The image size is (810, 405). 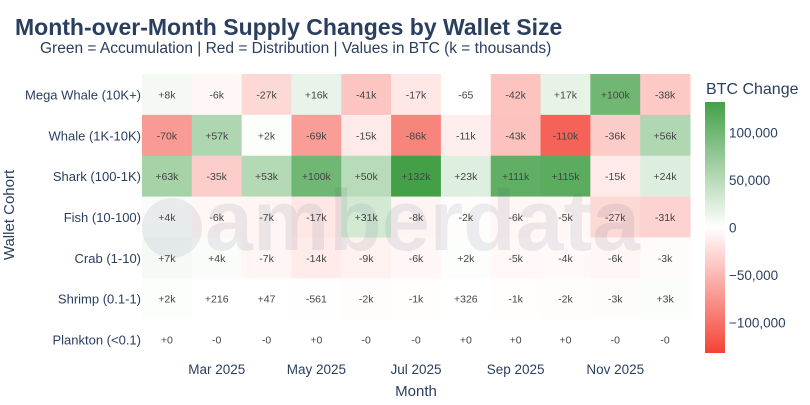 What do you see at coordinates (316, 259) in the screenshot?
I see `cell-label: -14k` at bounding box center [316, 259].